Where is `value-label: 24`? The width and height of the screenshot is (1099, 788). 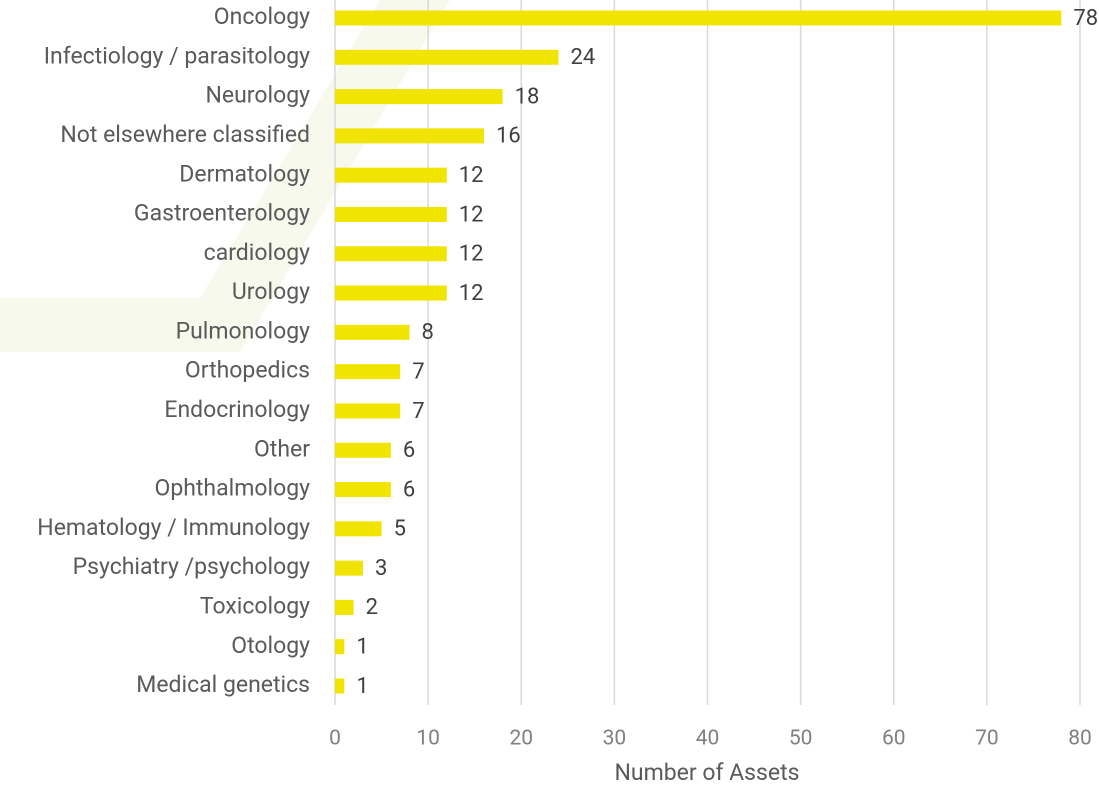 value-label: 24 is located at coordinates (583, 57).